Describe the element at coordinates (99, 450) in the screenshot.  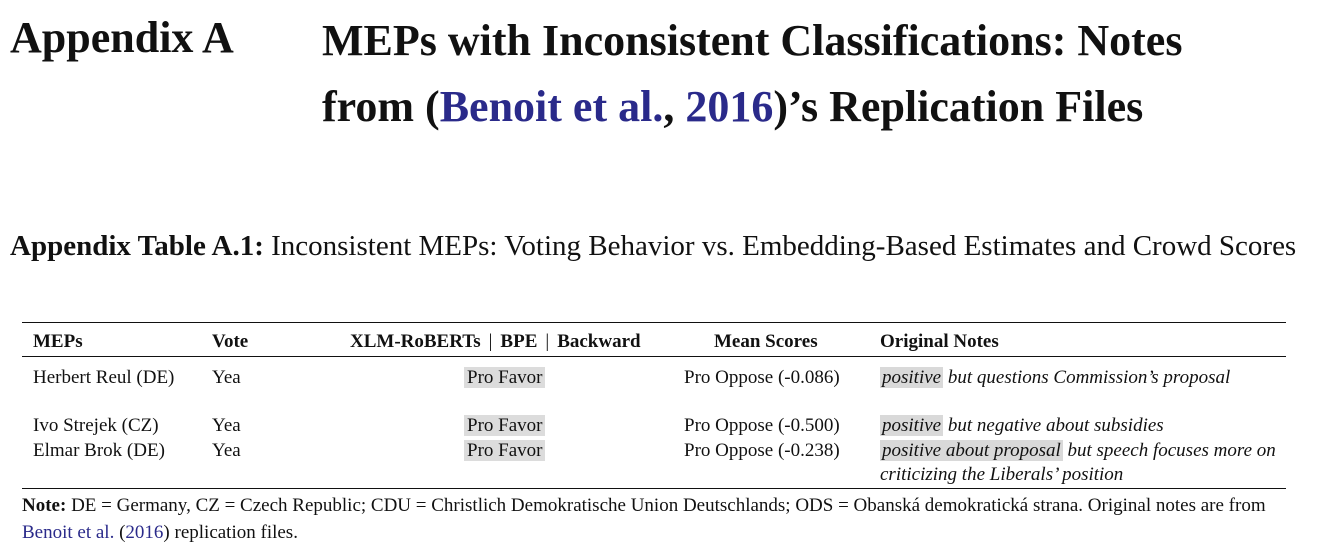
I see `table-cell-mep: Elmar Brok (DE)` at that location.